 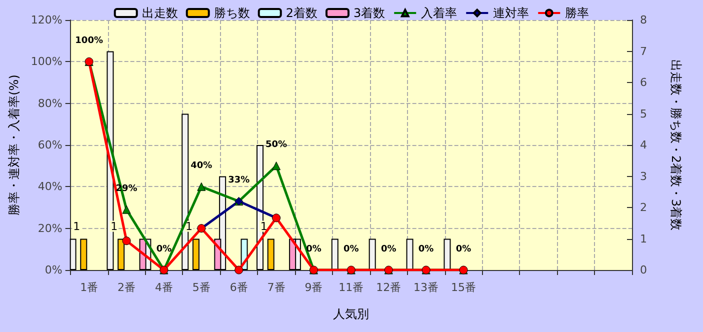 I want to click on x-tick-label: 2番, so click(x=127, y=287).